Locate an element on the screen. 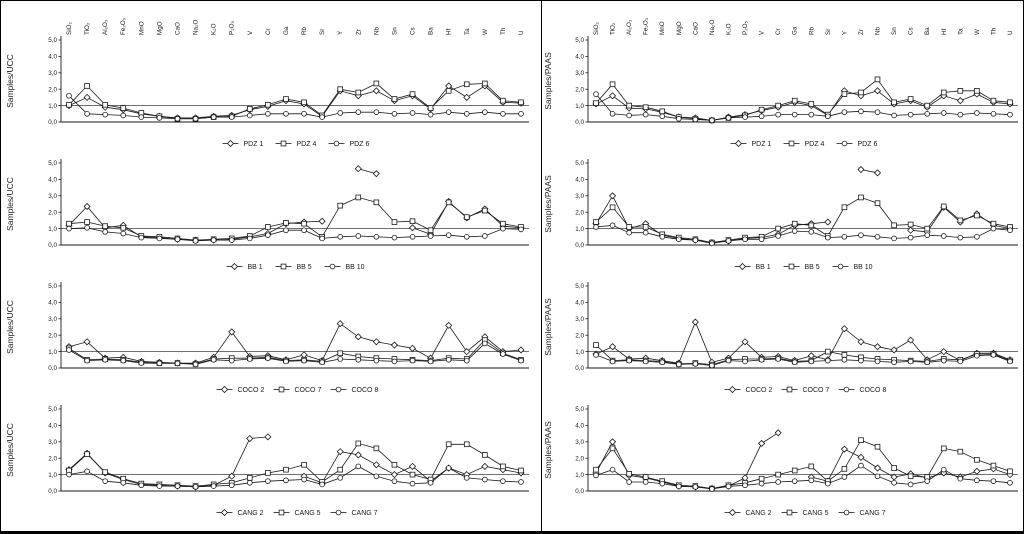  legend-label: COCO 7 is located at coordinates (816, 390).